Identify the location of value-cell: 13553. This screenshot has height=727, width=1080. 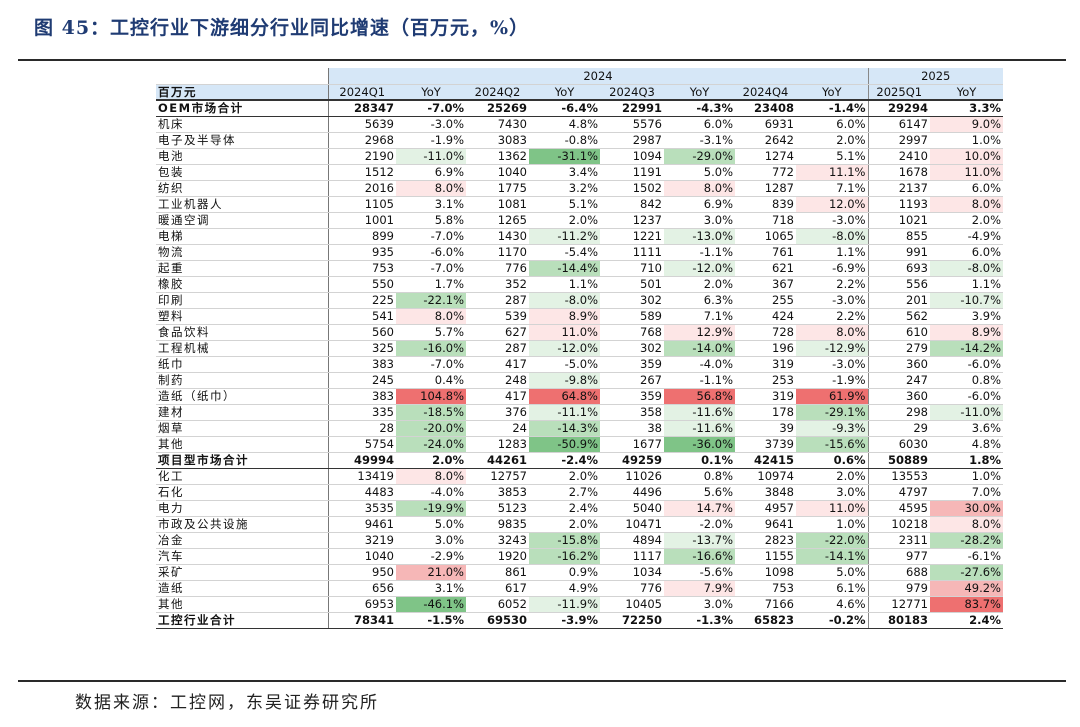
(899, 476).